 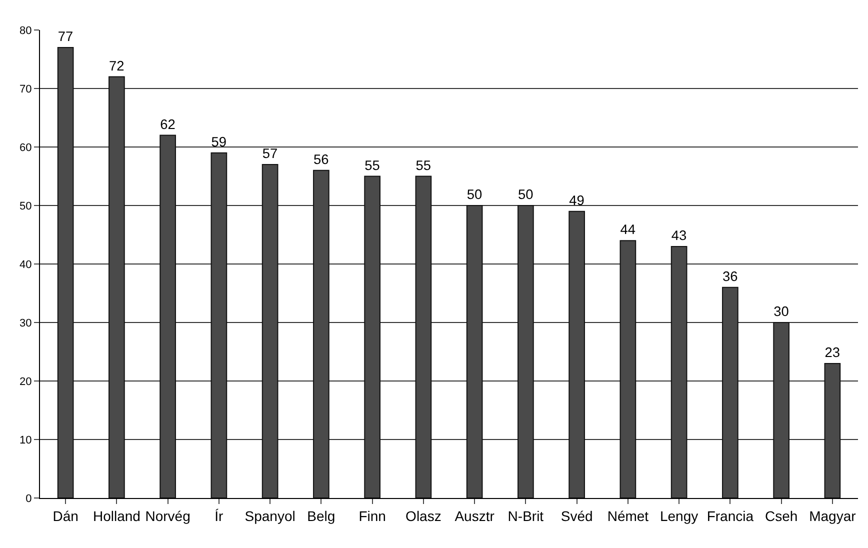 What do you see at coordinates (65, 516) in the screenshot?
I see `x-tick-label: Dán` at bounding box center [65, 516].